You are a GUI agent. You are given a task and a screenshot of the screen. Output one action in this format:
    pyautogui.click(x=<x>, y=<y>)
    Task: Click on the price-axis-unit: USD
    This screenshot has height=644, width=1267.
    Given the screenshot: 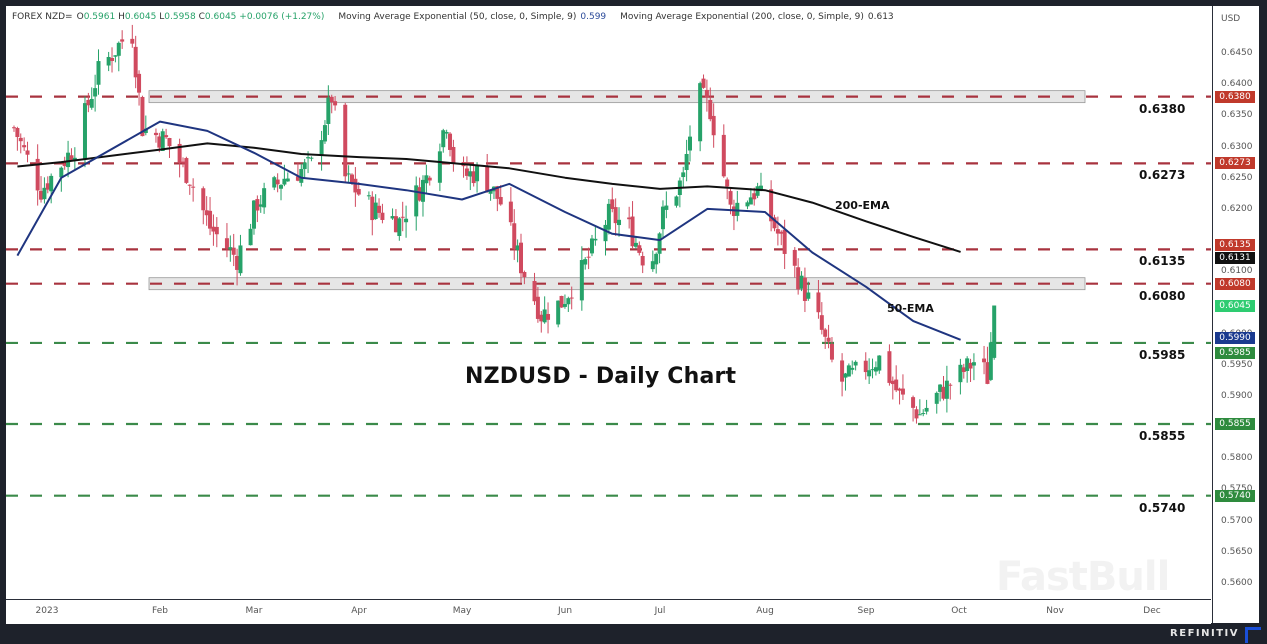 What is the action you would take?
    pyautogui.click(x=1231, y=19)
    